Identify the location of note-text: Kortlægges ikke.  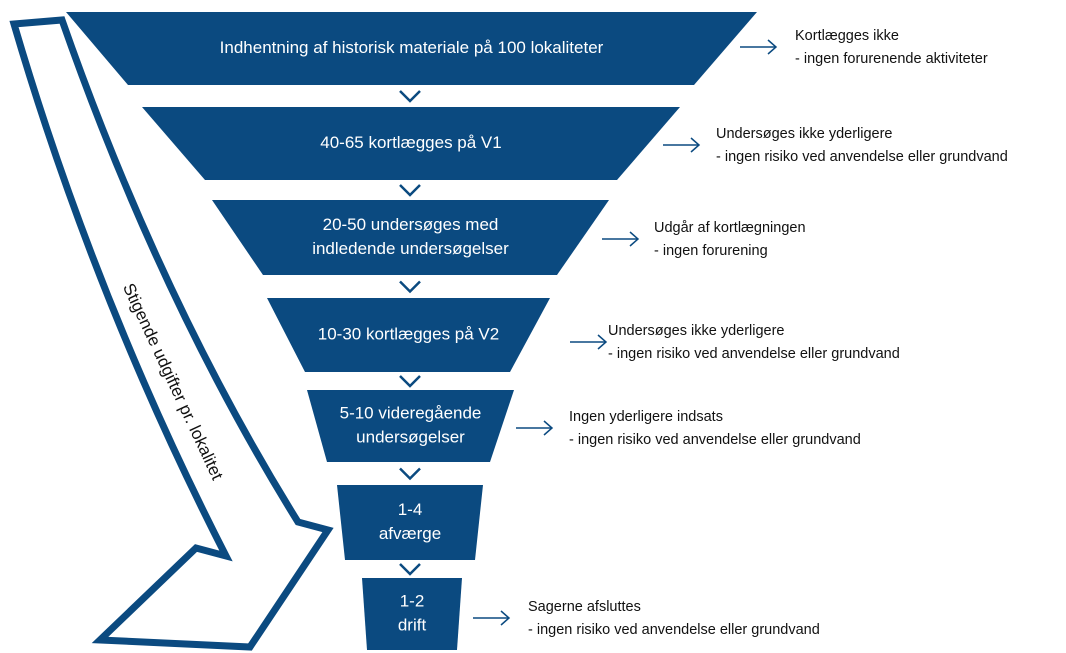
(847, 36).